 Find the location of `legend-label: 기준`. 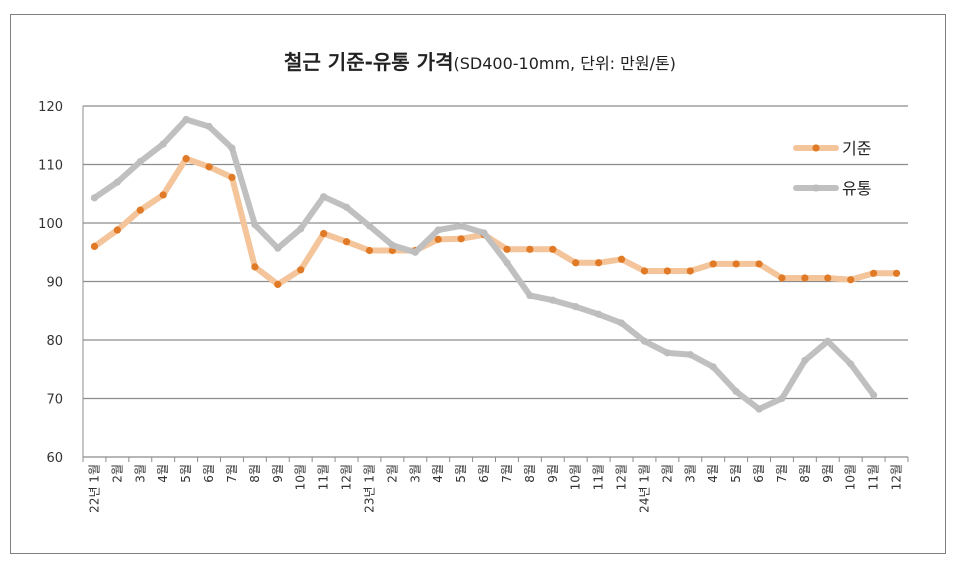

legend-label: 기준 is located at coordinates (856, 148).